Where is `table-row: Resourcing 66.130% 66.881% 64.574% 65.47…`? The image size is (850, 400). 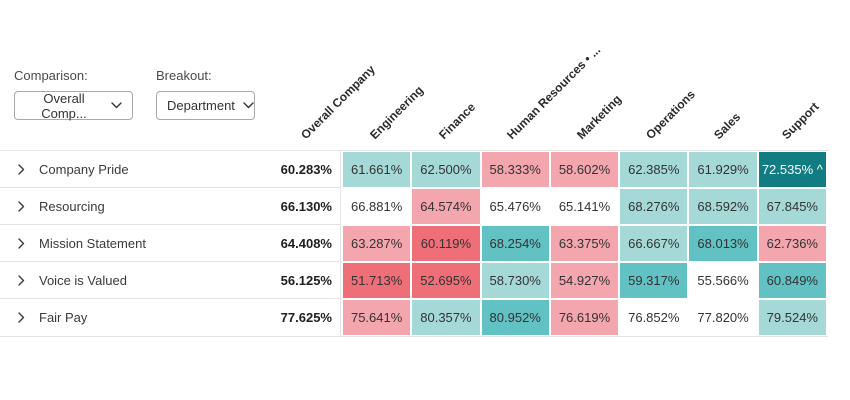
table-row: Resourcing 66.130% 66.881% 64.574% 65.47… is located at coordinates (414, 206).